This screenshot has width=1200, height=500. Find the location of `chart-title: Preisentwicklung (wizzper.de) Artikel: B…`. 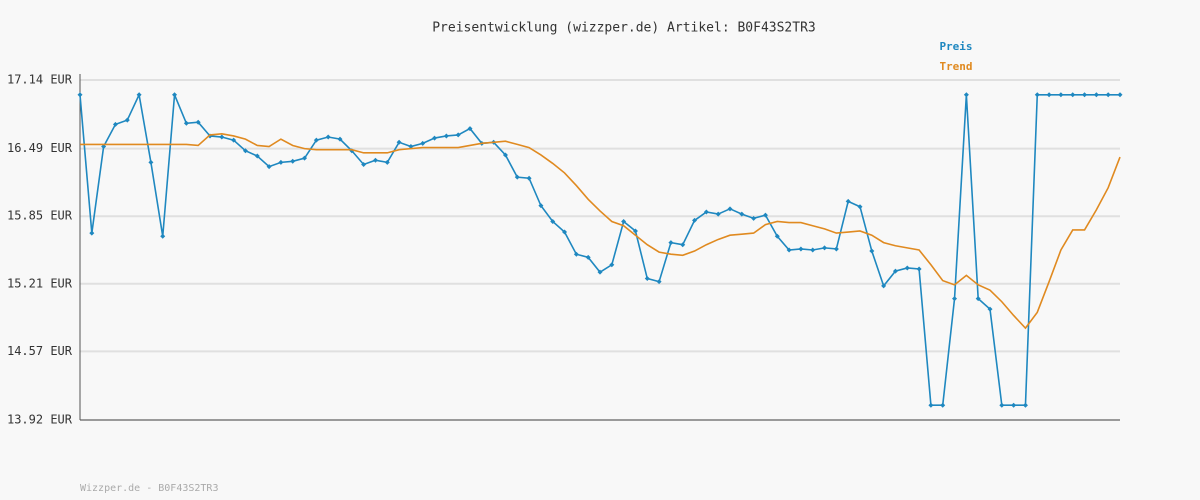

chart-title: Preisentwicklung (wizzper.de) Artikel: B… is located at coordinates (624, 28).